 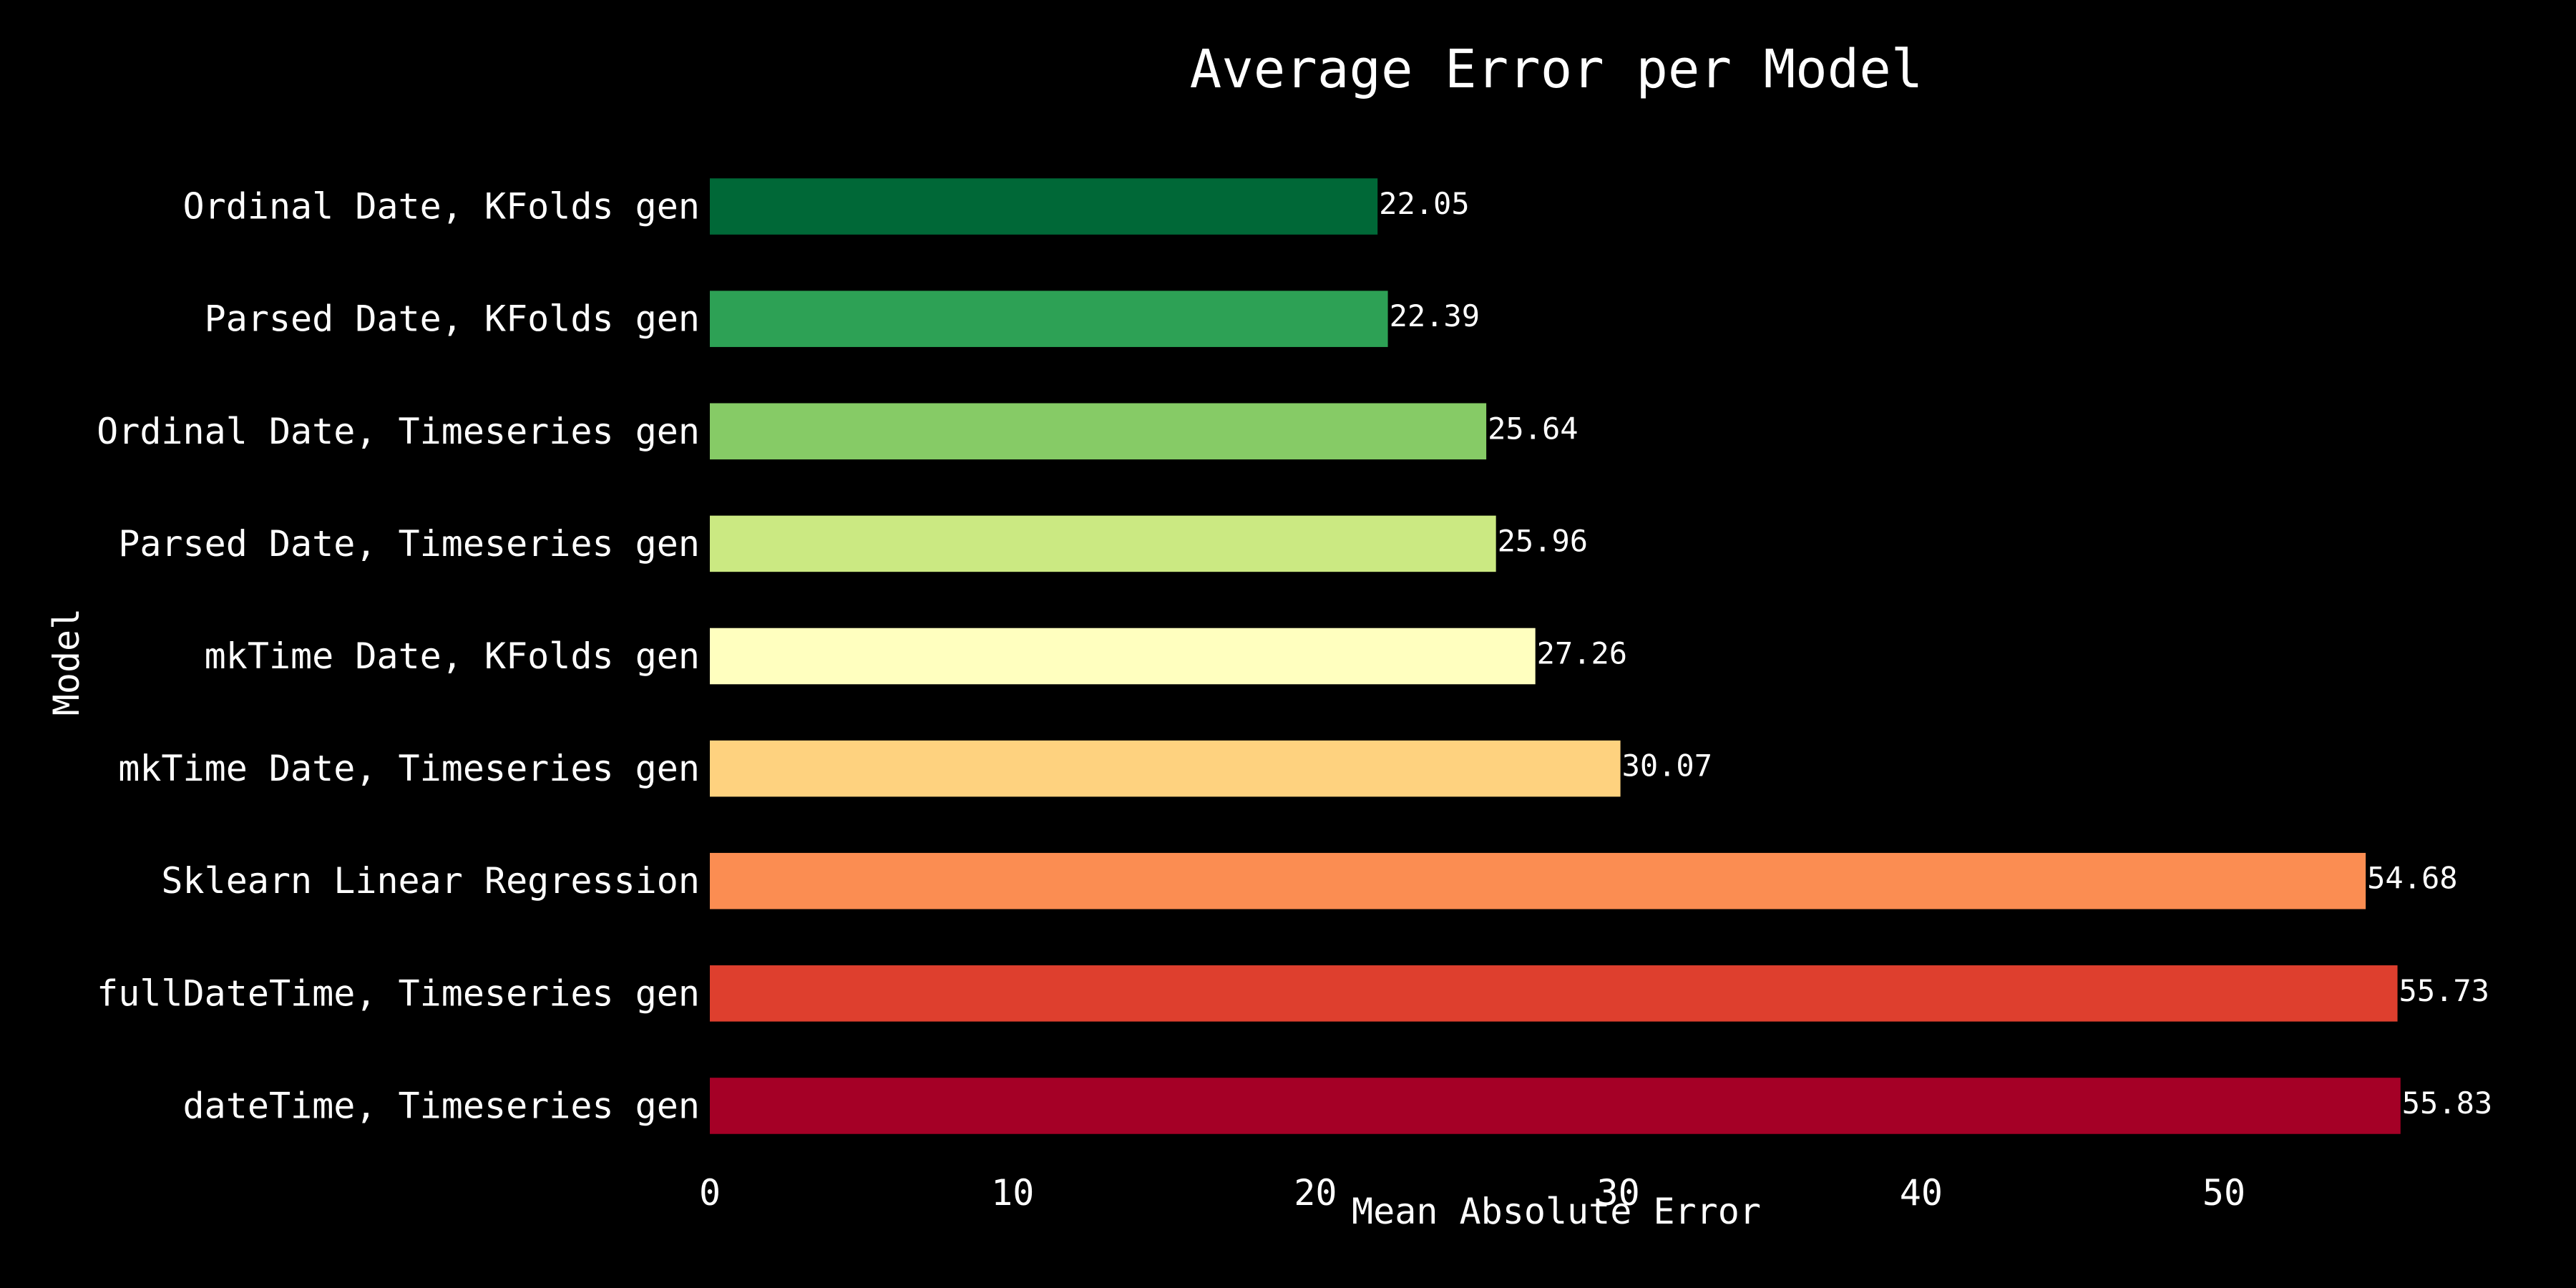 I want to click on x-tick-label: 10, so click(x=1012, y=1193).